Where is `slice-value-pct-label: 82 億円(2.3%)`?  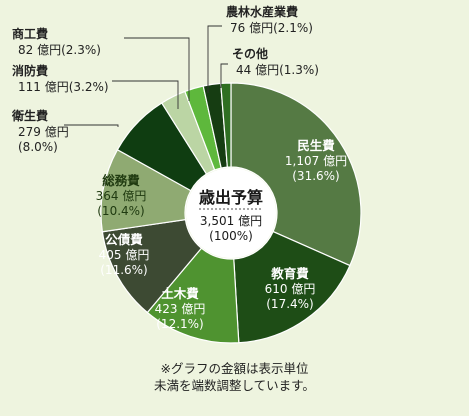
slice-value-pct-label: 82 億円(2.3%) is located at coordinates (59, 50).